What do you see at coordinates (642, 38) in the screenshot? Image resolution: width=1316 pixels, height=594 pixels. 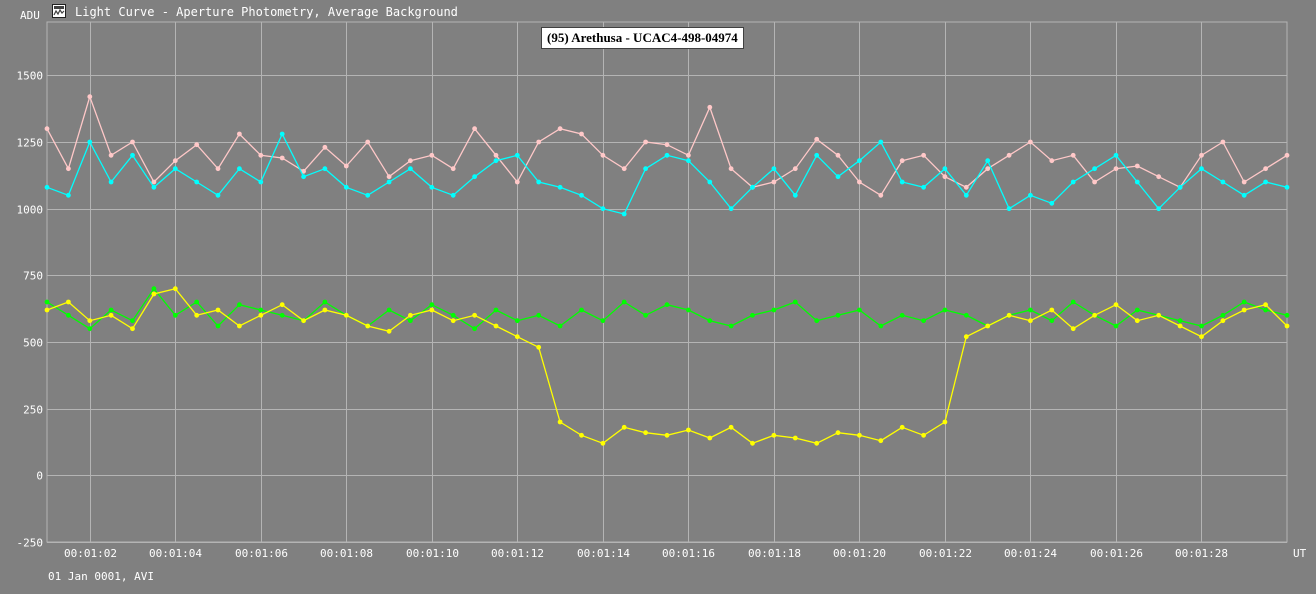 I see `chart-title: (95) Arethusa - UCAC4-498-04974` at bounding box center [642, 38].